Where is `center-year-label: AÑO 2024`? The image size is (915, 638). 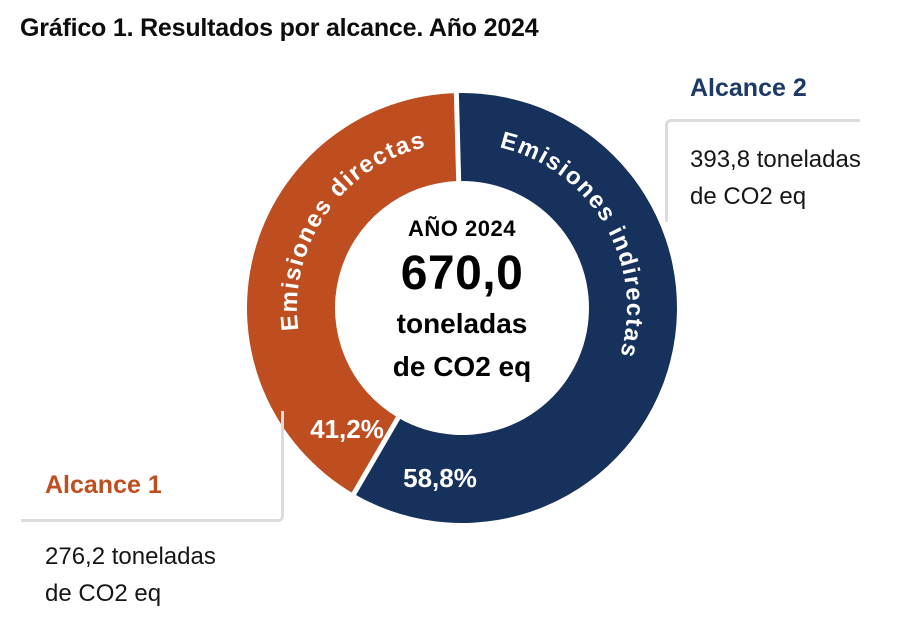
center-year-label: AÑO 2024 is located at coordinates (462, 228).